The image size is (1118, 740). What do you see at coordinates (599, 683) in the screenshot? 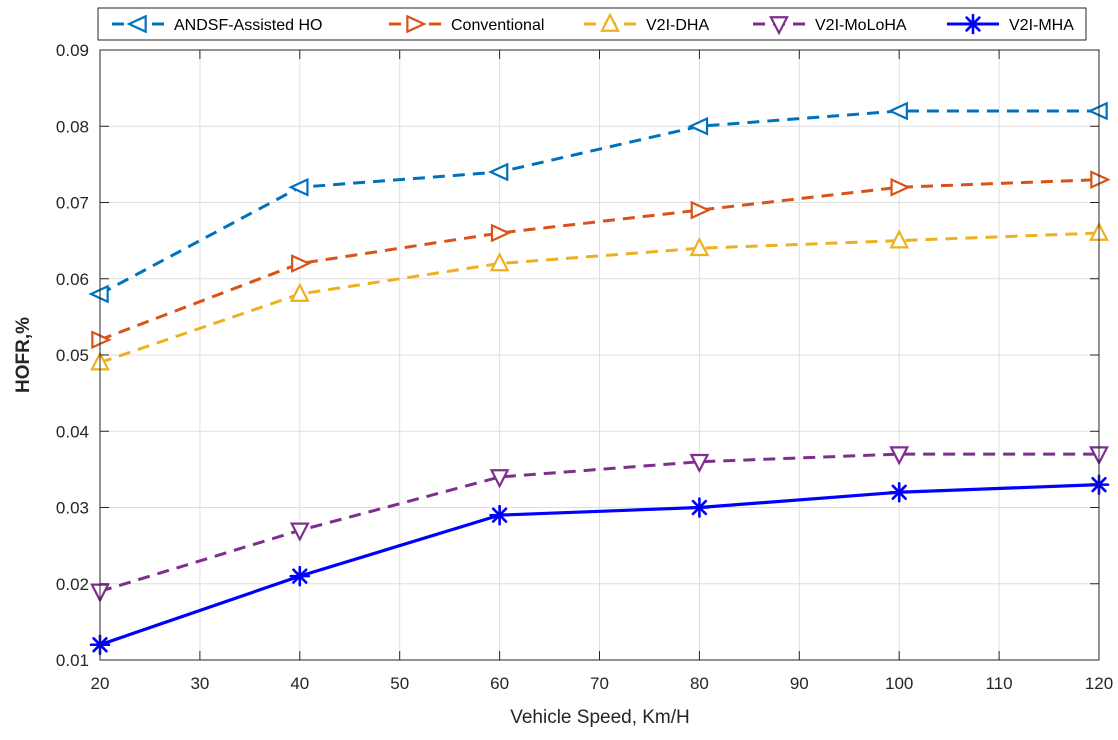
I see `x-tick-label: 70` at bounding box center [599, 683].